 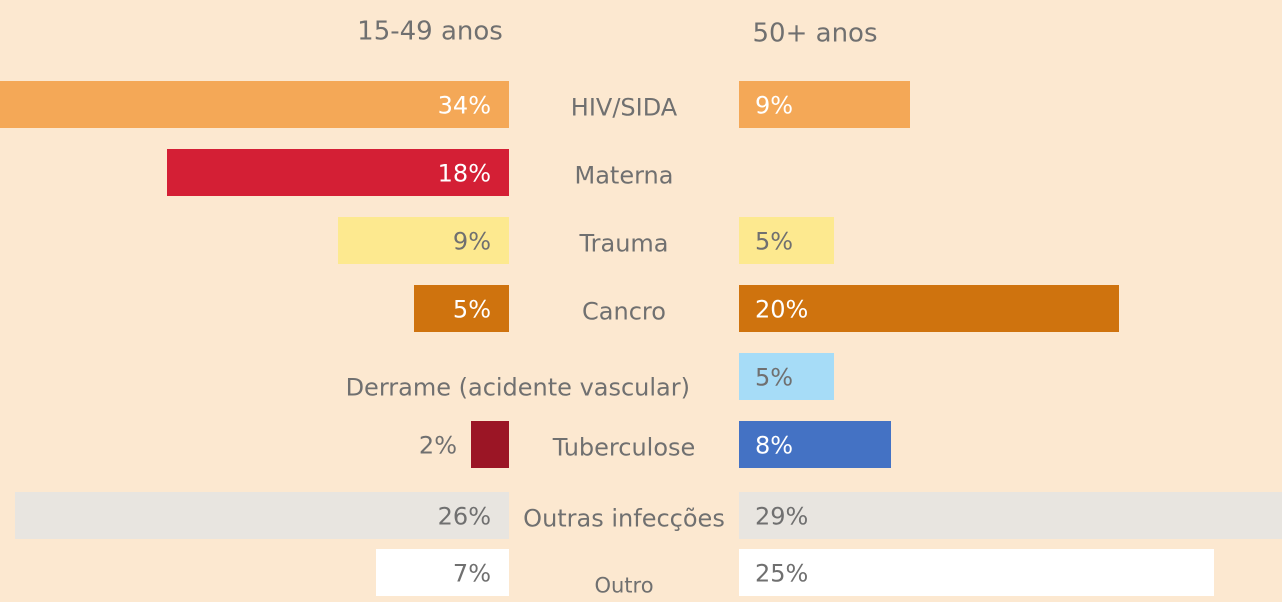 What do you see at coordinates (472, 574) in the screenshot?
I see `value-label: 7%` at bounding box center [472, 574].